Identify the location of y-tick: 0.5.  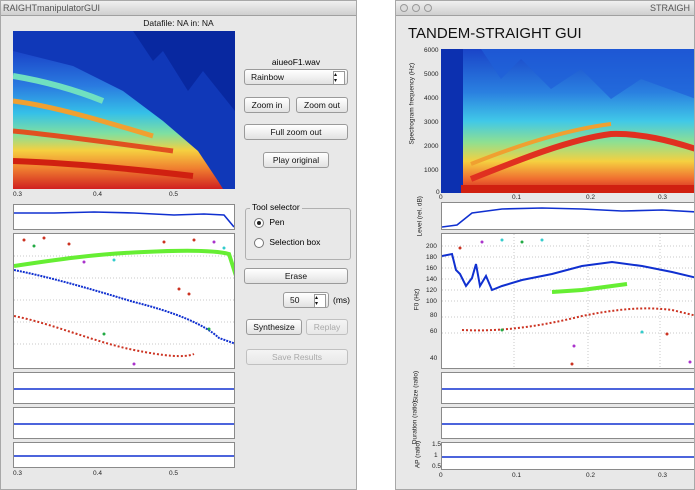
(437, 466).